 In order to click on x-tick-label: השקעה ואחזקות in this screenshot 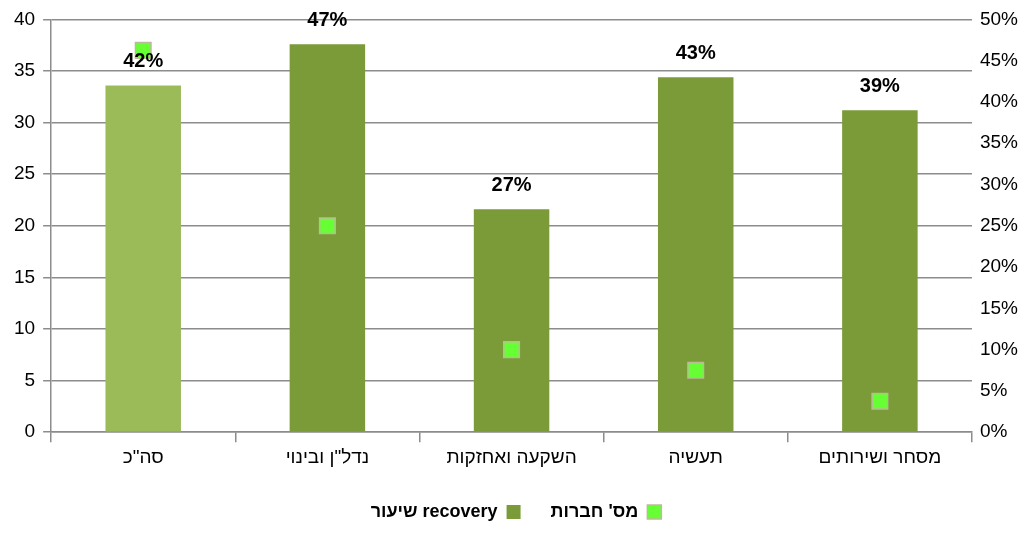, I will do `click(511, 456)`.